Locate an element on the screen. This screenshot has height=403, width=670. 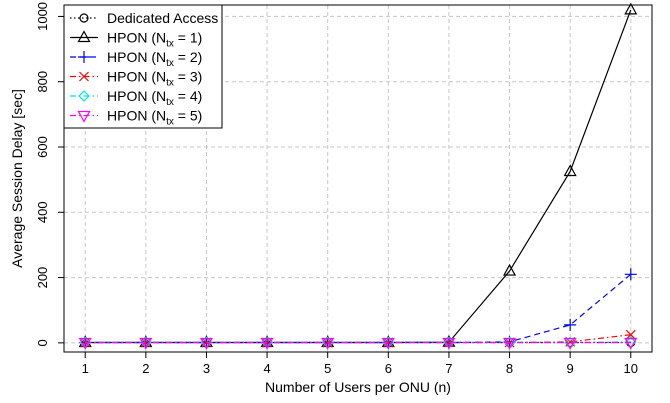
y-tick-label: 0 is located at coordinates (42, 342).